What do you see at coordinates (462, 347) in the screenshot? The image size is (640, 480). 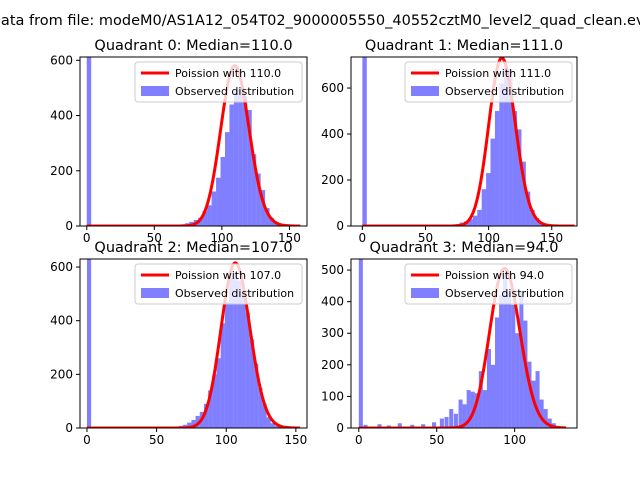 I see `poisson-curve` at bounding box center [462, 347].